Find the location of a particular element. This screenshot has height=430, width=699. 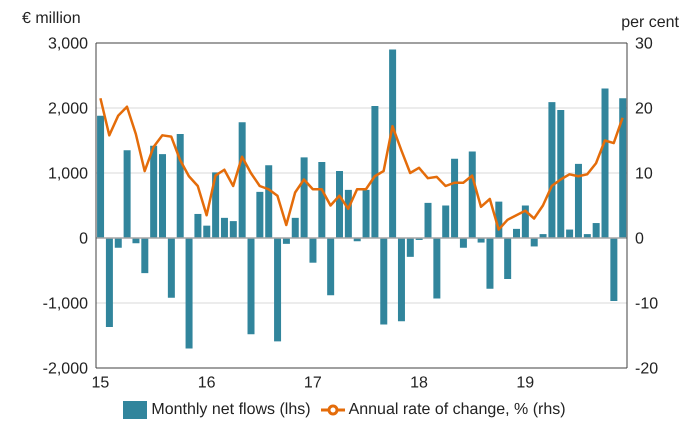

y-tick-label: 0 is located at coordinates (83, 239).